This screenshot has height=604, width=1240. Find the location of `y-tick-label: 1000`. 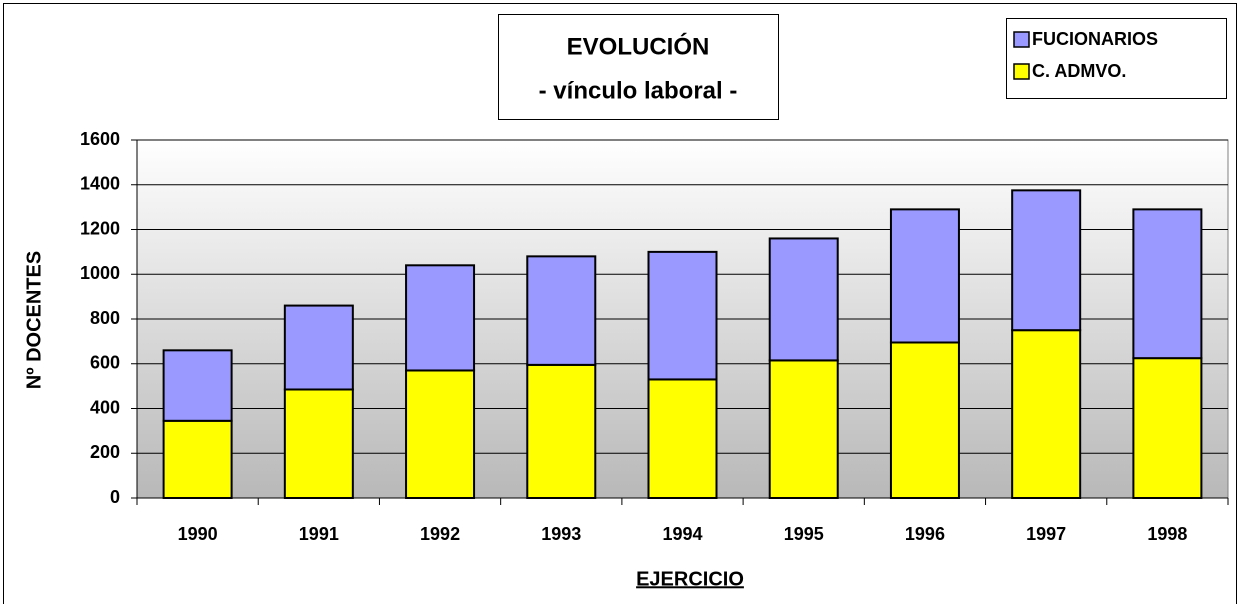

y-tick-label: 1000 is located at coordinates (100, 273).